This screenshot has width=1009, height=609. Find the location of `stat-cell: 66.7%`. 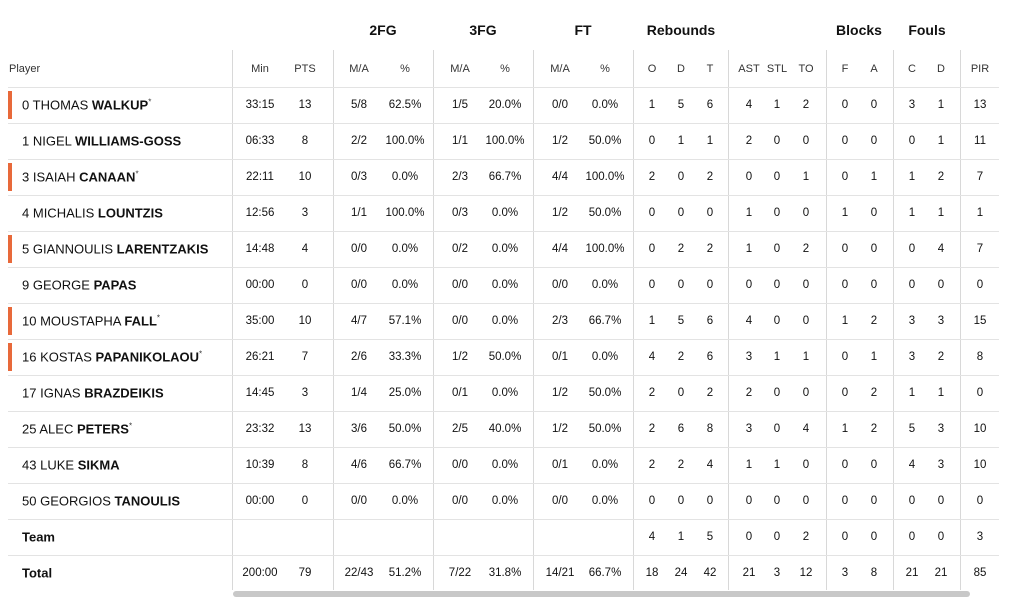

stat-cell: 66.7% is located at coordinates (505, 177).